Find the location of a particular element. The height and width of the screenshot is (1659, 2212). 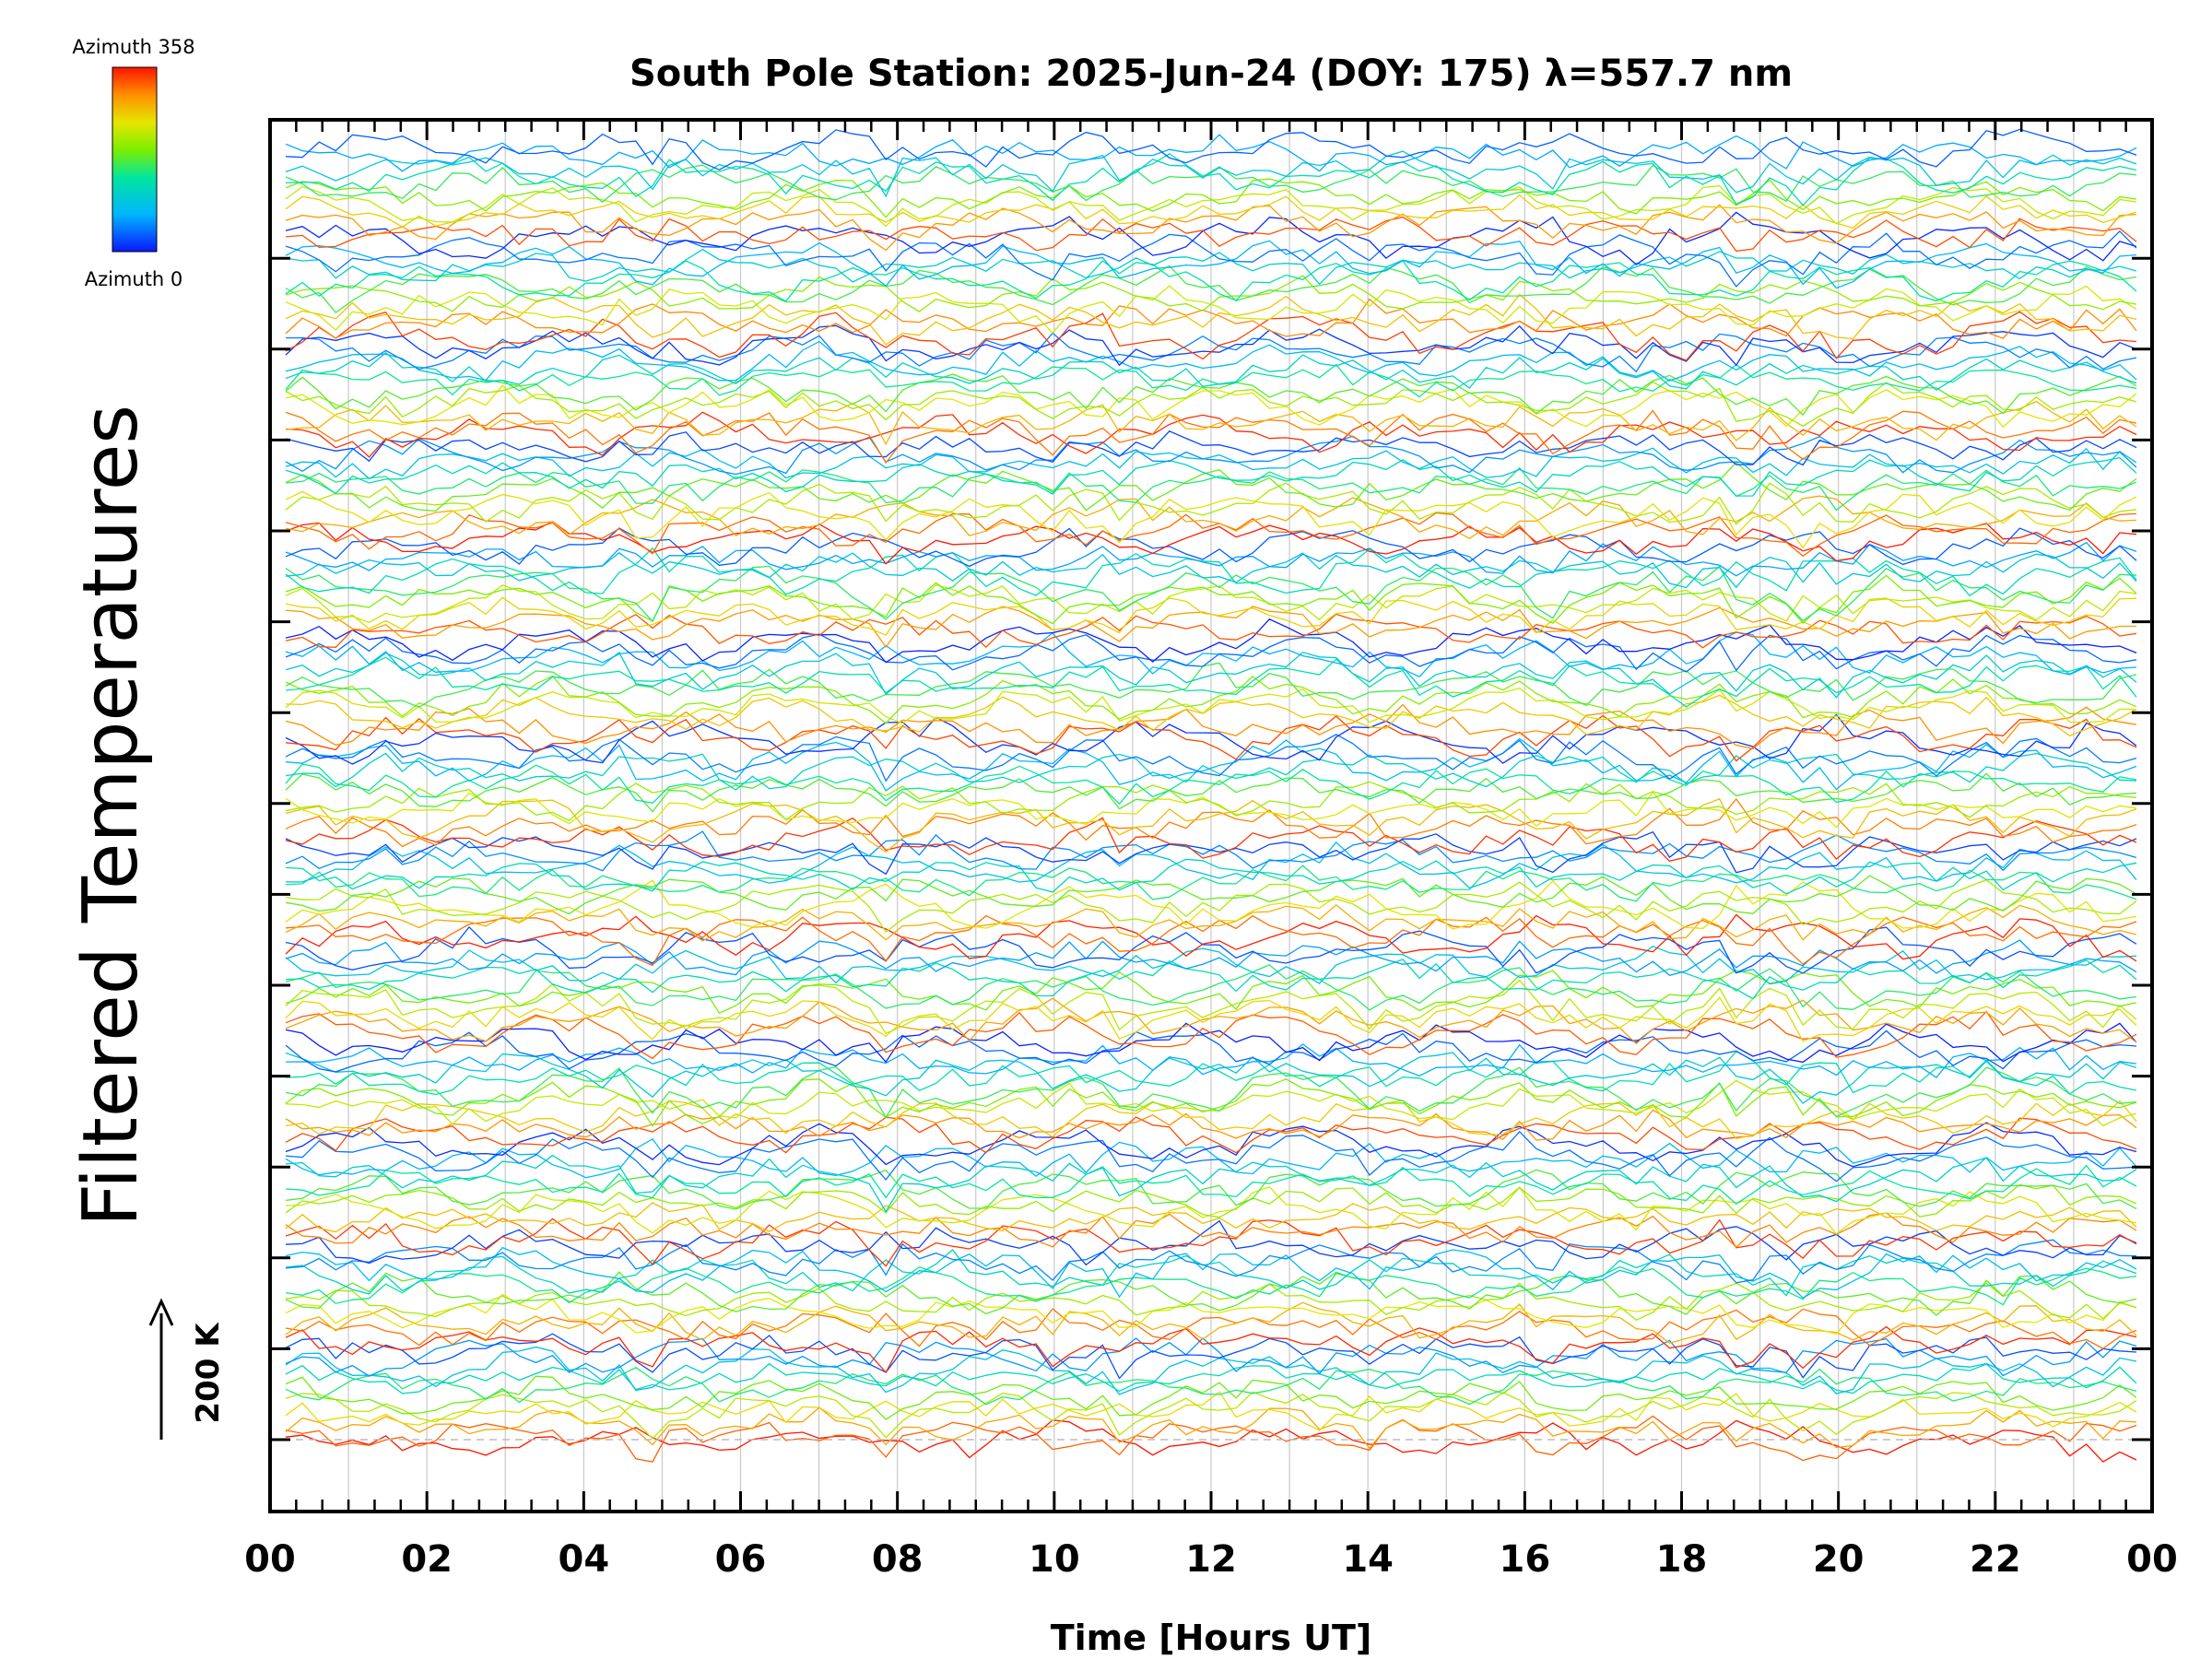

x-tick-label: 14 is located at coordinates (1368, 1559).